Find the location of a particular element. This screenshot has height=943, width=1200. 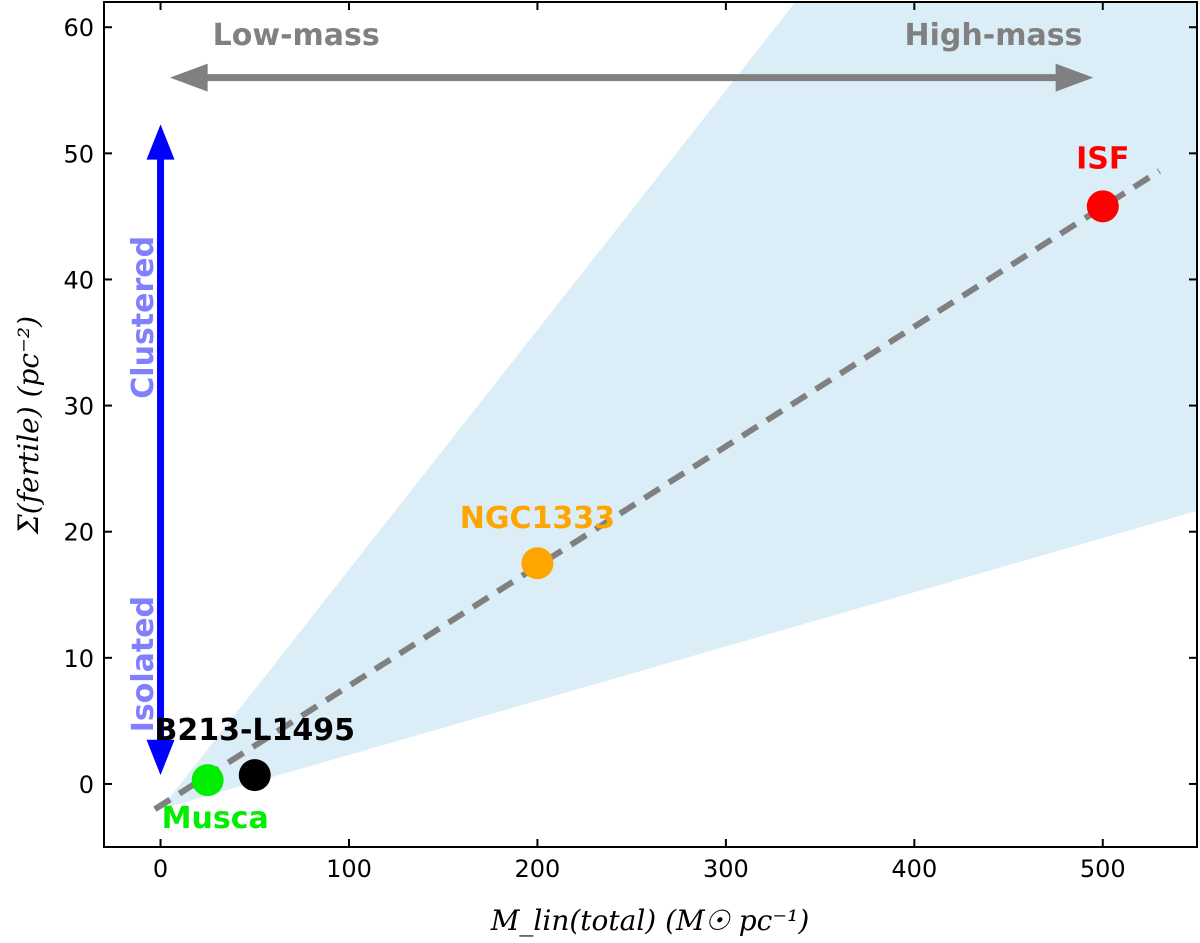

isolated-label: Isolated is located at coordinates (143, 664).